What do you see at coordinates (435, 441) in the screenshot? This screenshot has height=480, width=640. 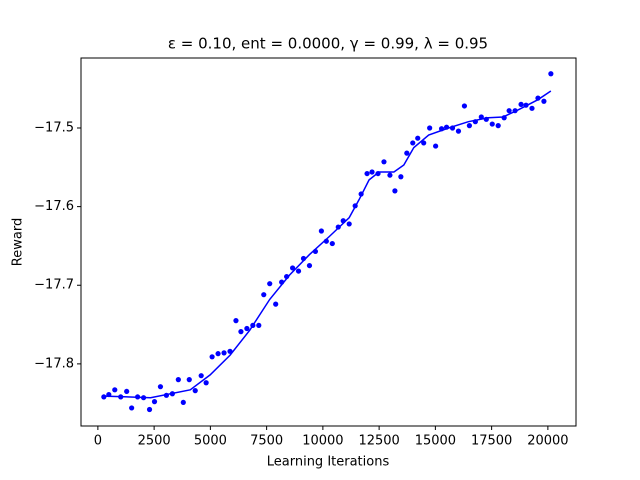 I see `x-tick-label: 15000` at bounding box center [435, 441].